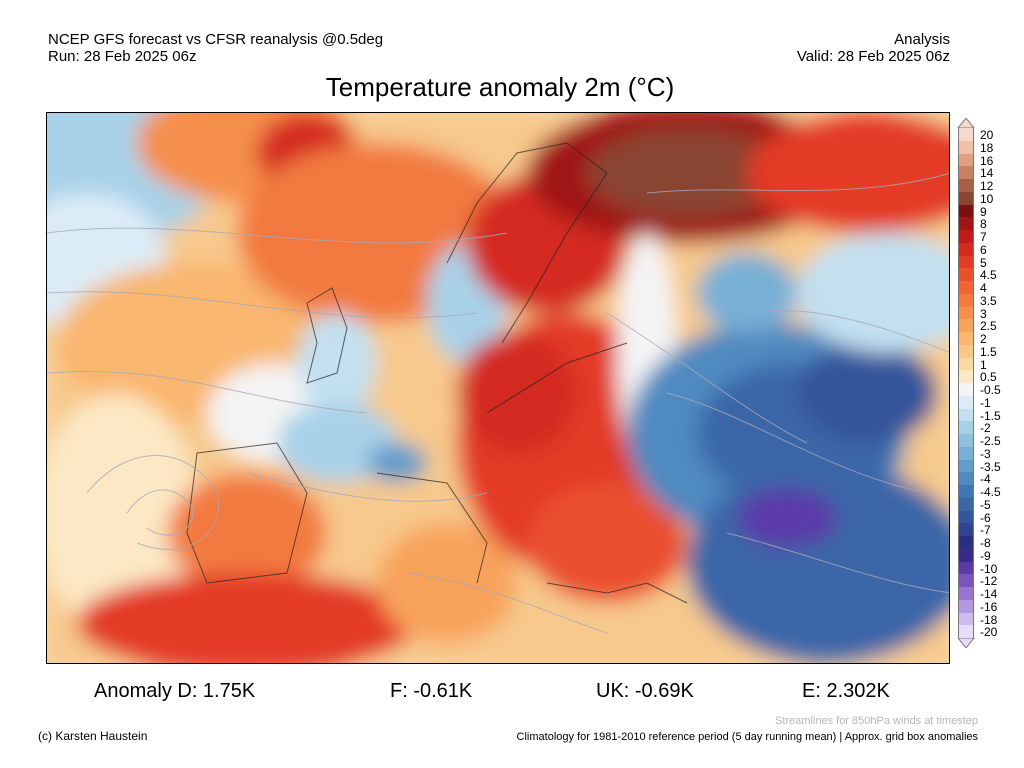  What do you see at coordinates (988, 351) in the screenshot?
I see `legend-label: 1.5` at bounding box center [988, 351].